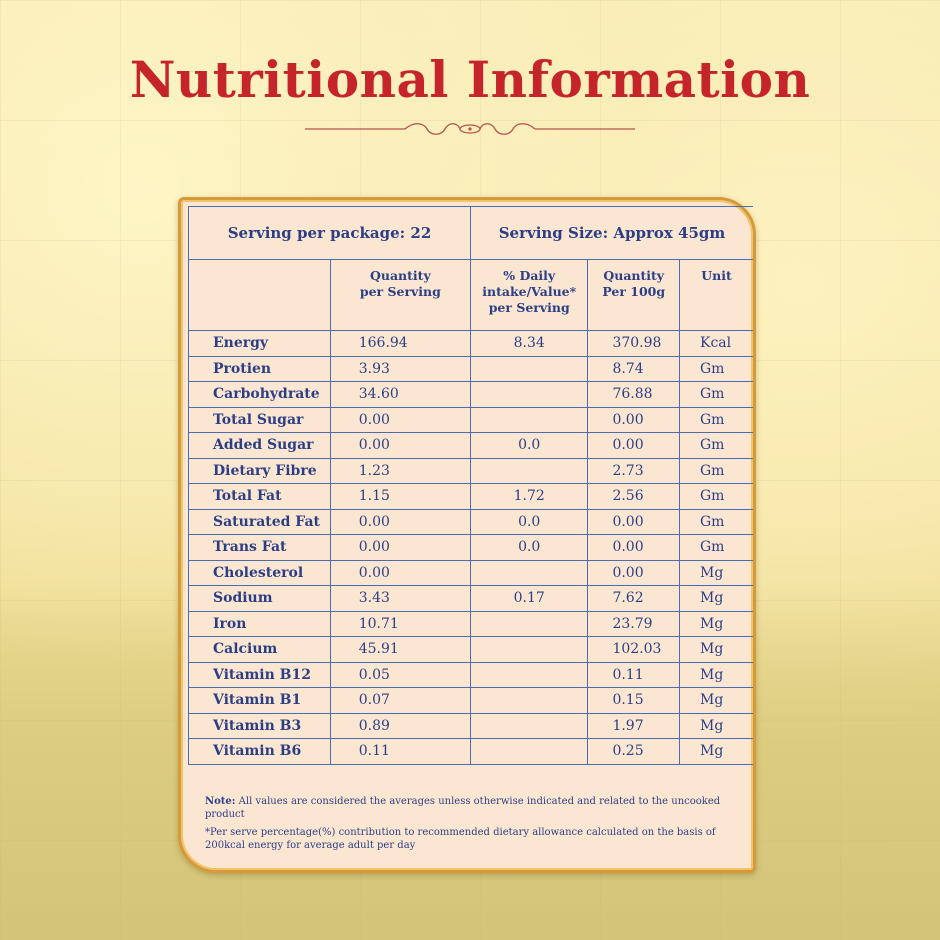 The width and height of the screenshot is (940, 940). What do you see at coordinates (529, 343) in the screenshot?
I see `daily-intake: 8.34` at bounding box center [529, 343].